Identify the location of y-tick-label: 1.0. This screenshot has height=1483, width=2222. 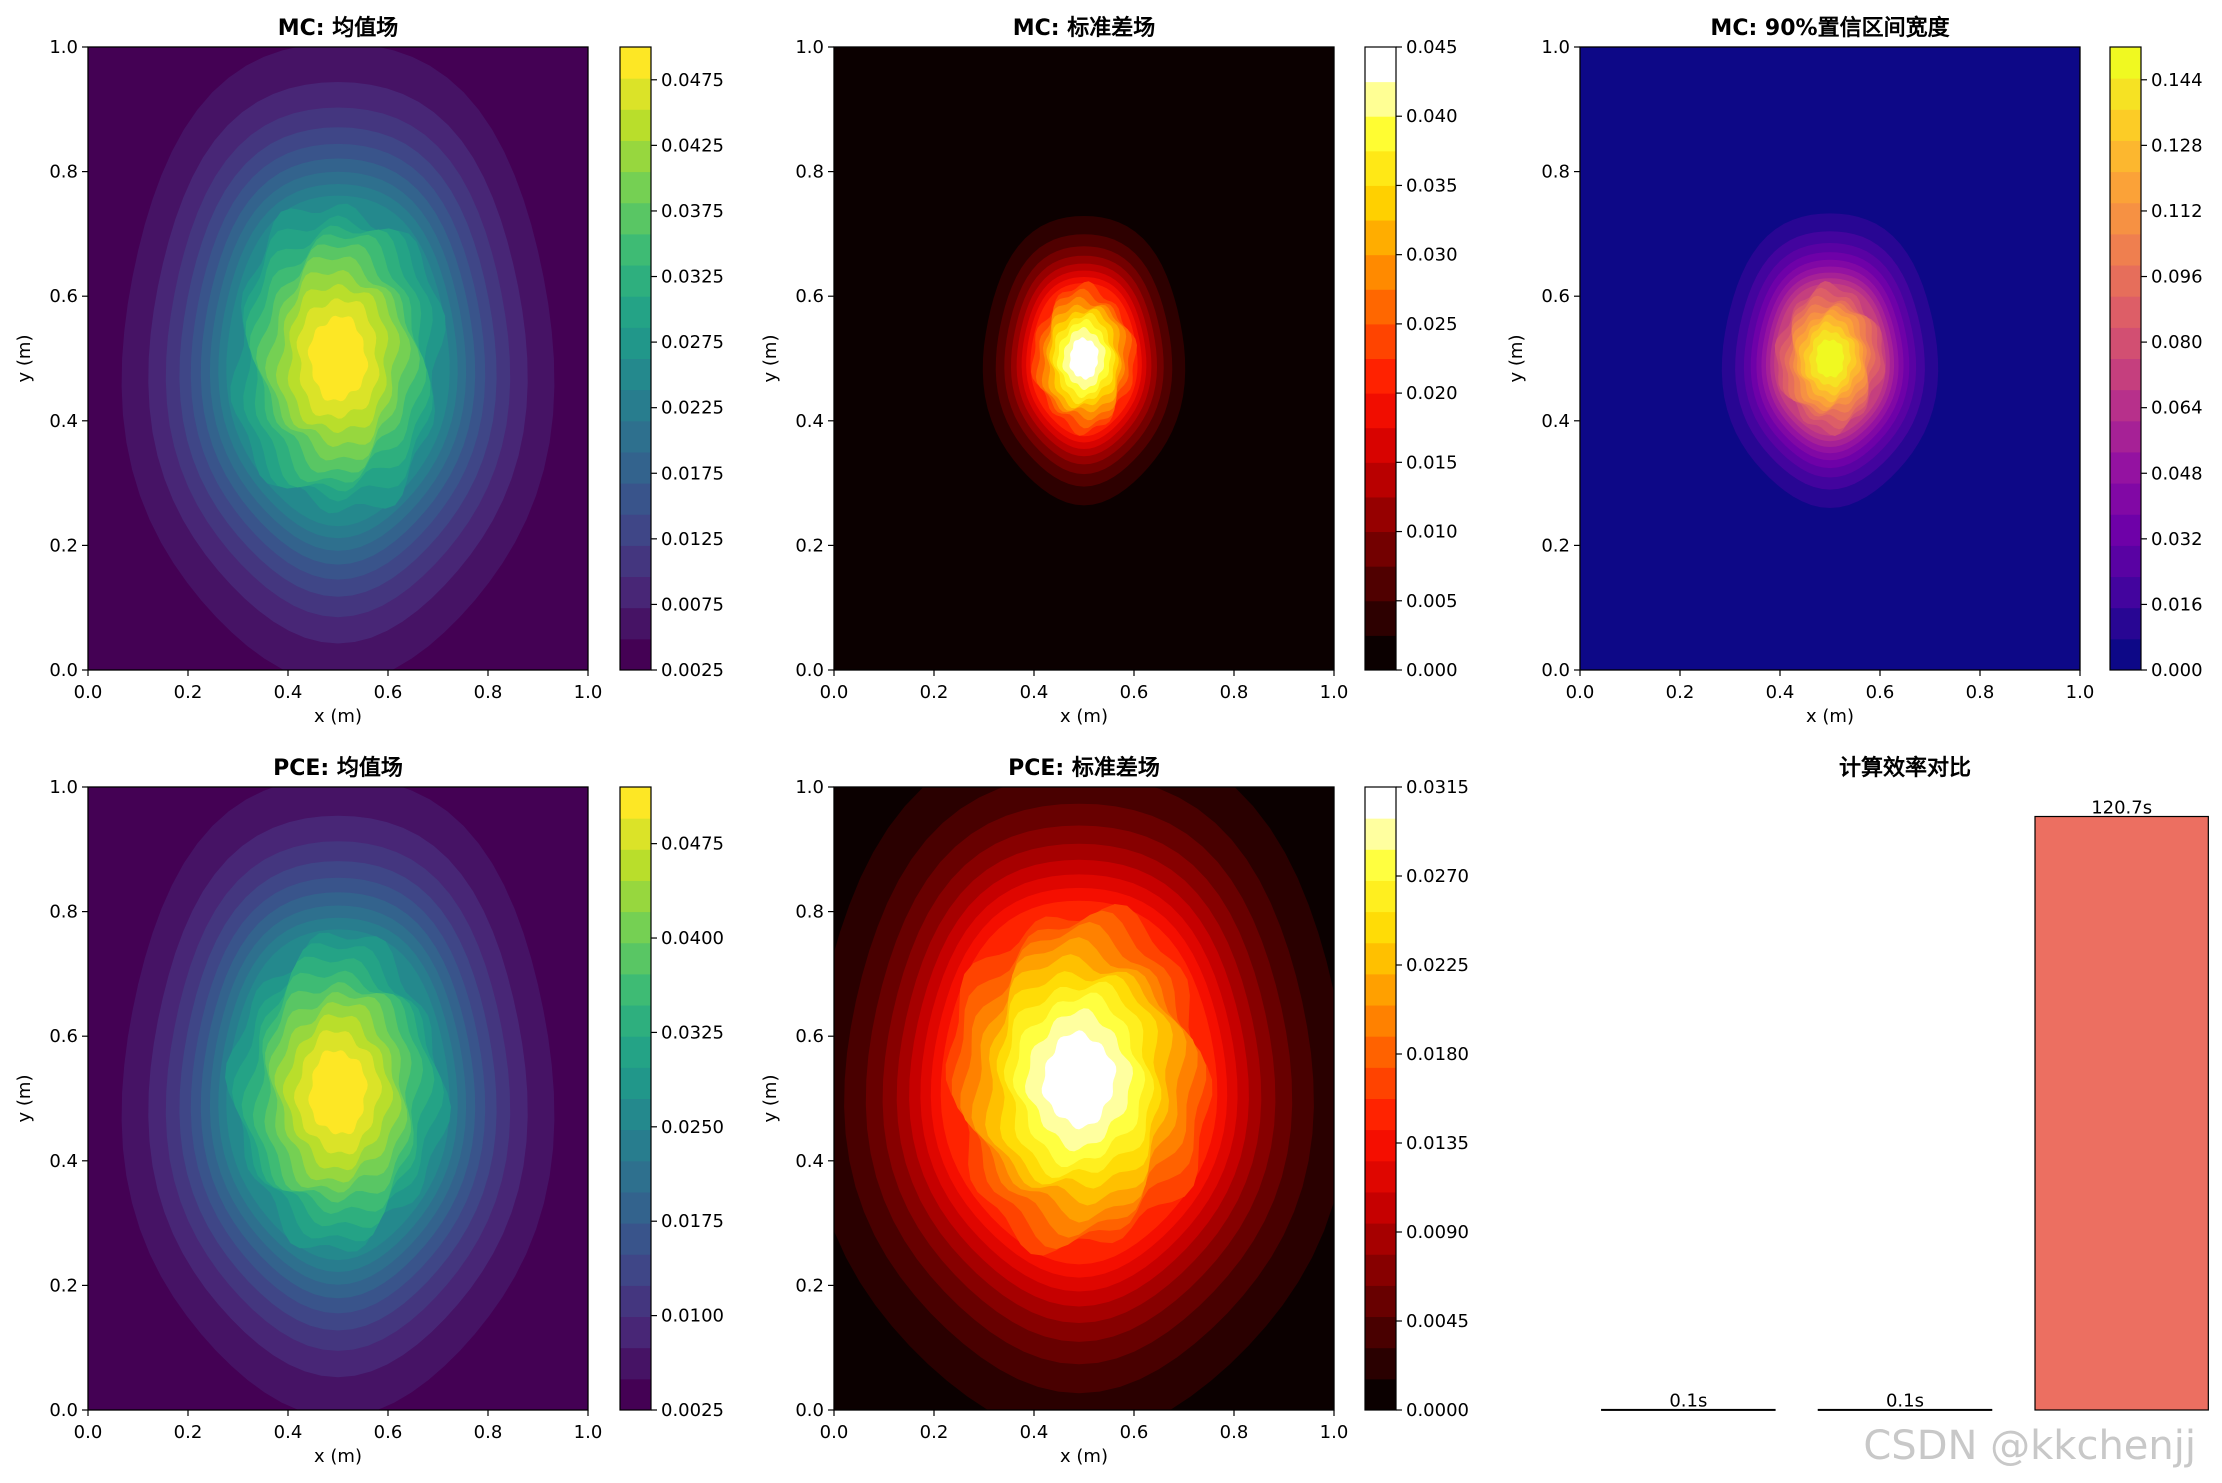
(809, 47).